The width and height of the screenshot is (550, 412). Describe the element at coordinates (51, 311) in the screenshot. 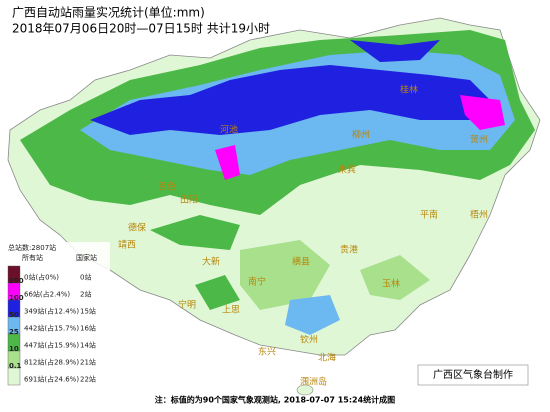

I see `legend-all-count: 349站(占12.4%)` at that location.